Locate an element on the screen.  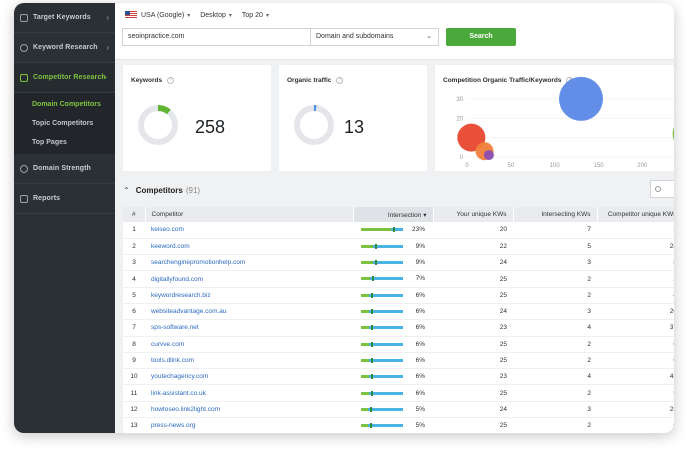
bubble-chart: 0102030050100150200250 is located at coordinates (565, 122).